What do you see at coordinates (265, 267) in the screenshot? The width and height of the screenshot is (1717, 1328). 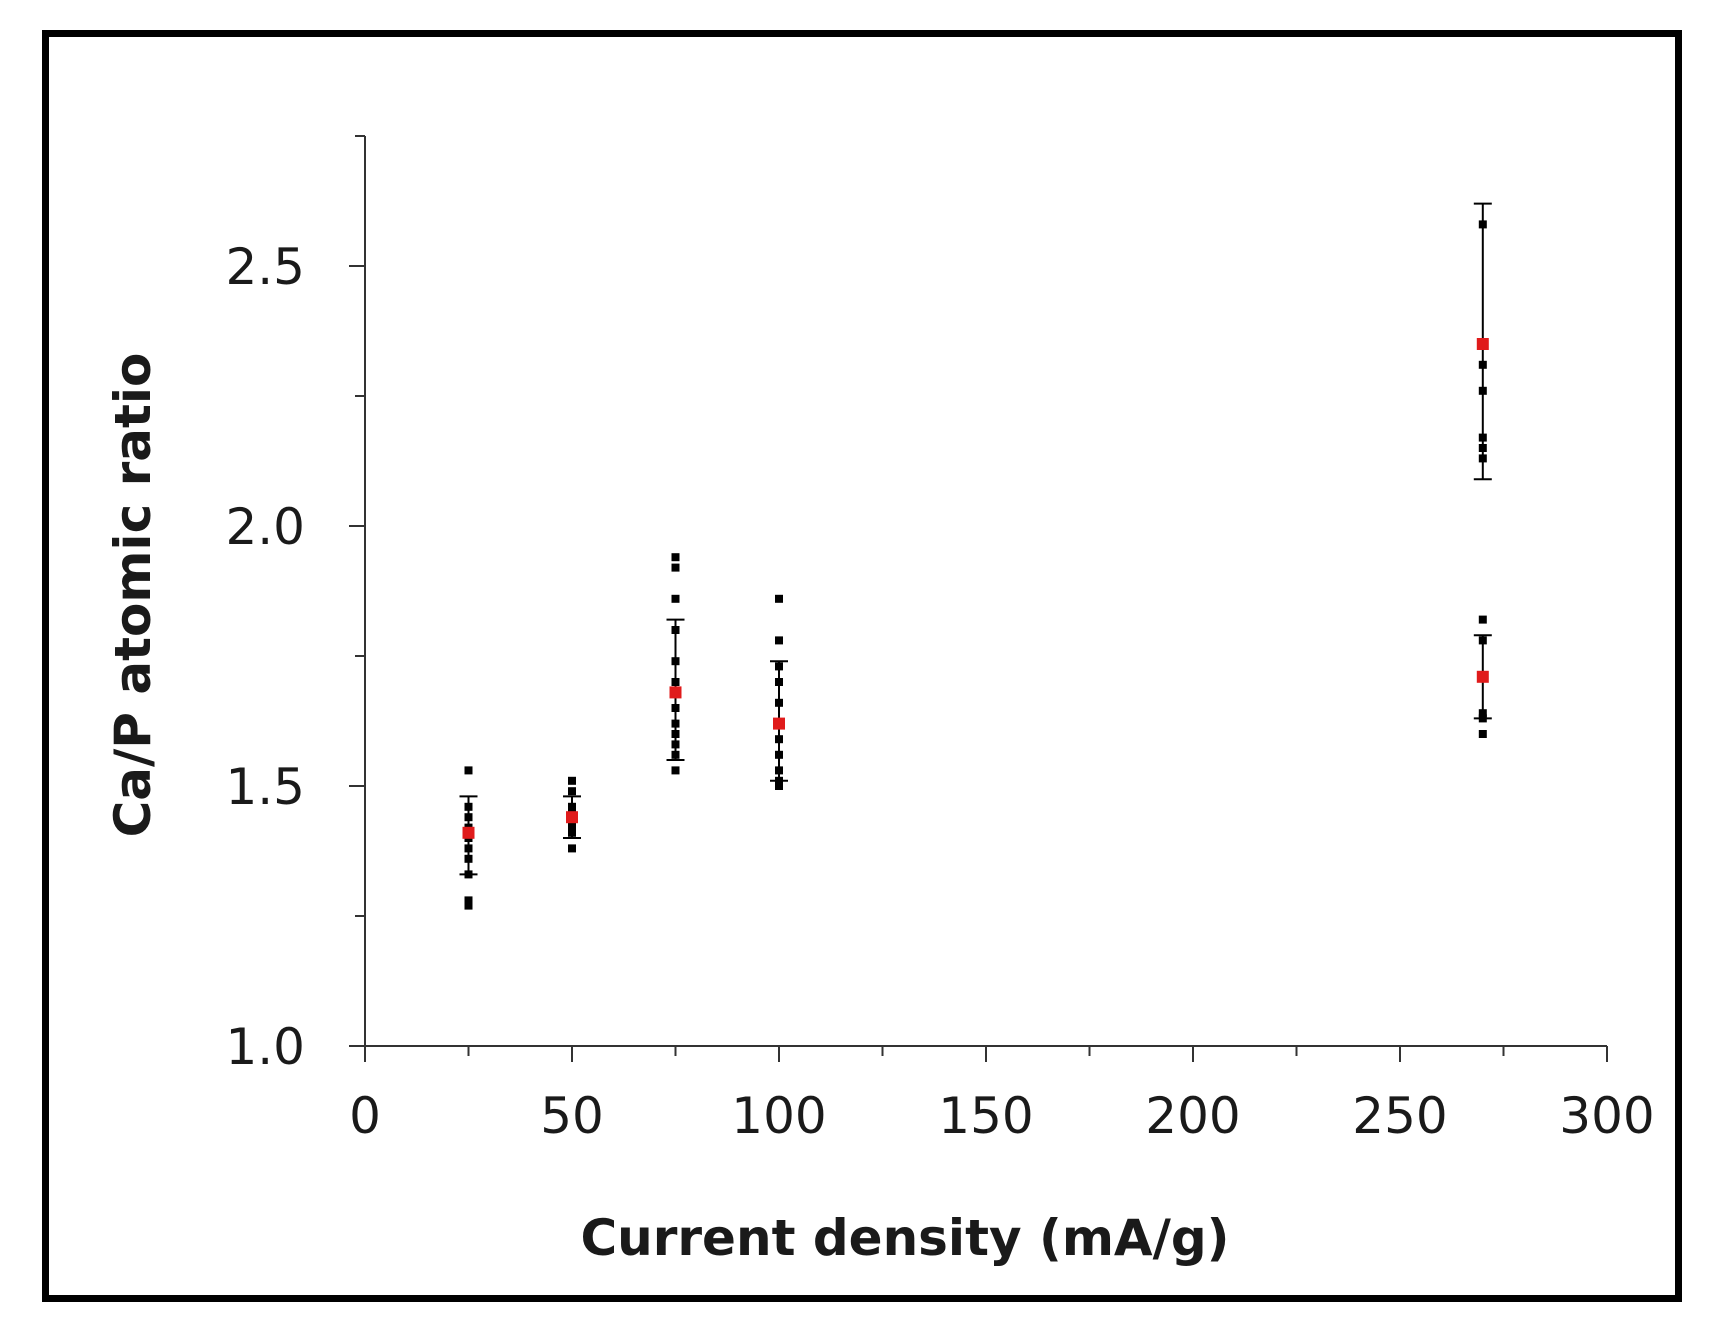 I see `y-tick-label: 2.5` at bounding box center [265, 267].